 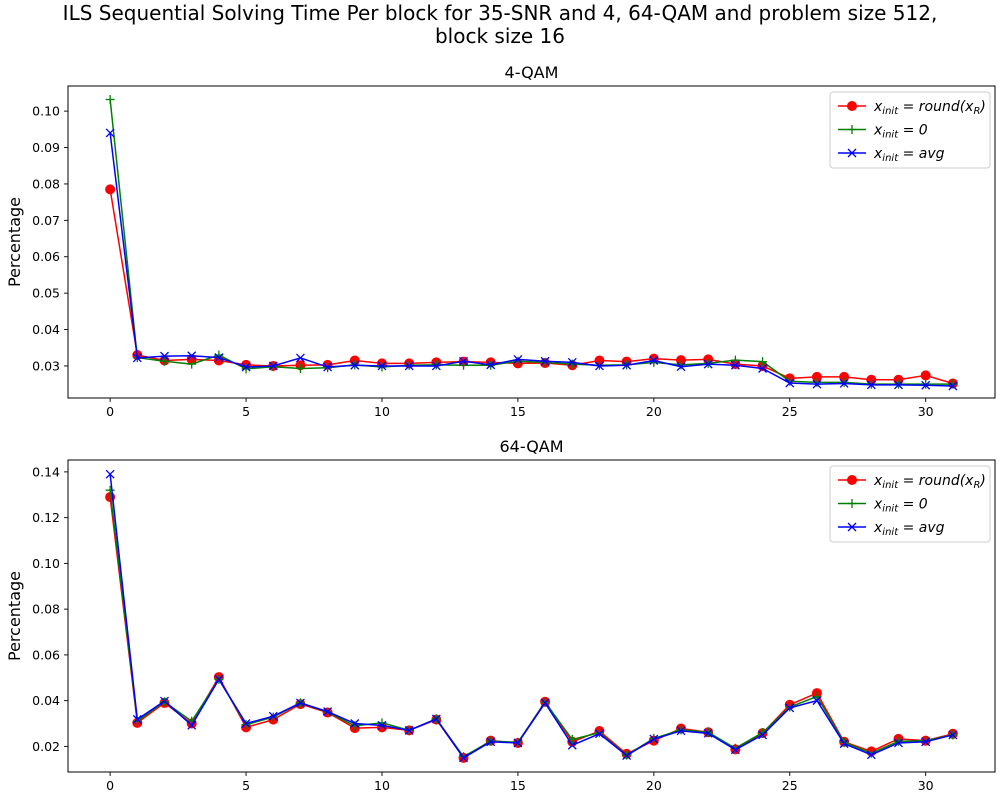 I want to click on legend-label: xinit = 0, so click(x=900, y=506).